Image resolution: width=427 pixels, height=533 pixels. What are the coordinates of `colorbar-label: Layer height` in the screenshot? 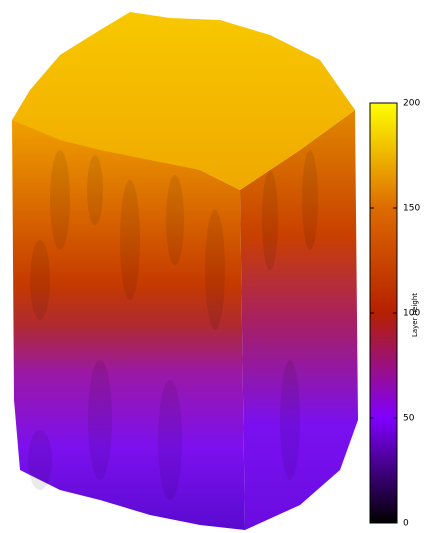 It's located at (415, 315).